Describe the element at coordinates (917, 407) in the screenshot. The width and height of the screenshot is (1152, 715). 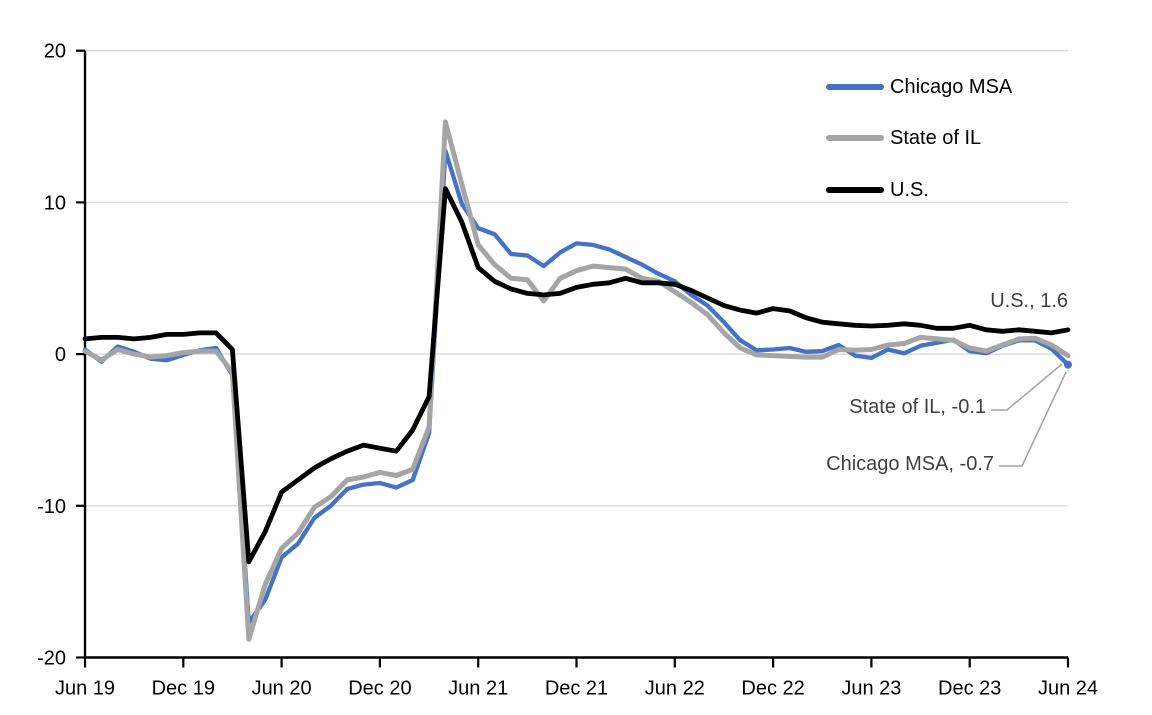
I see `annotation-il-value: State of IL, -0.1` at that location.